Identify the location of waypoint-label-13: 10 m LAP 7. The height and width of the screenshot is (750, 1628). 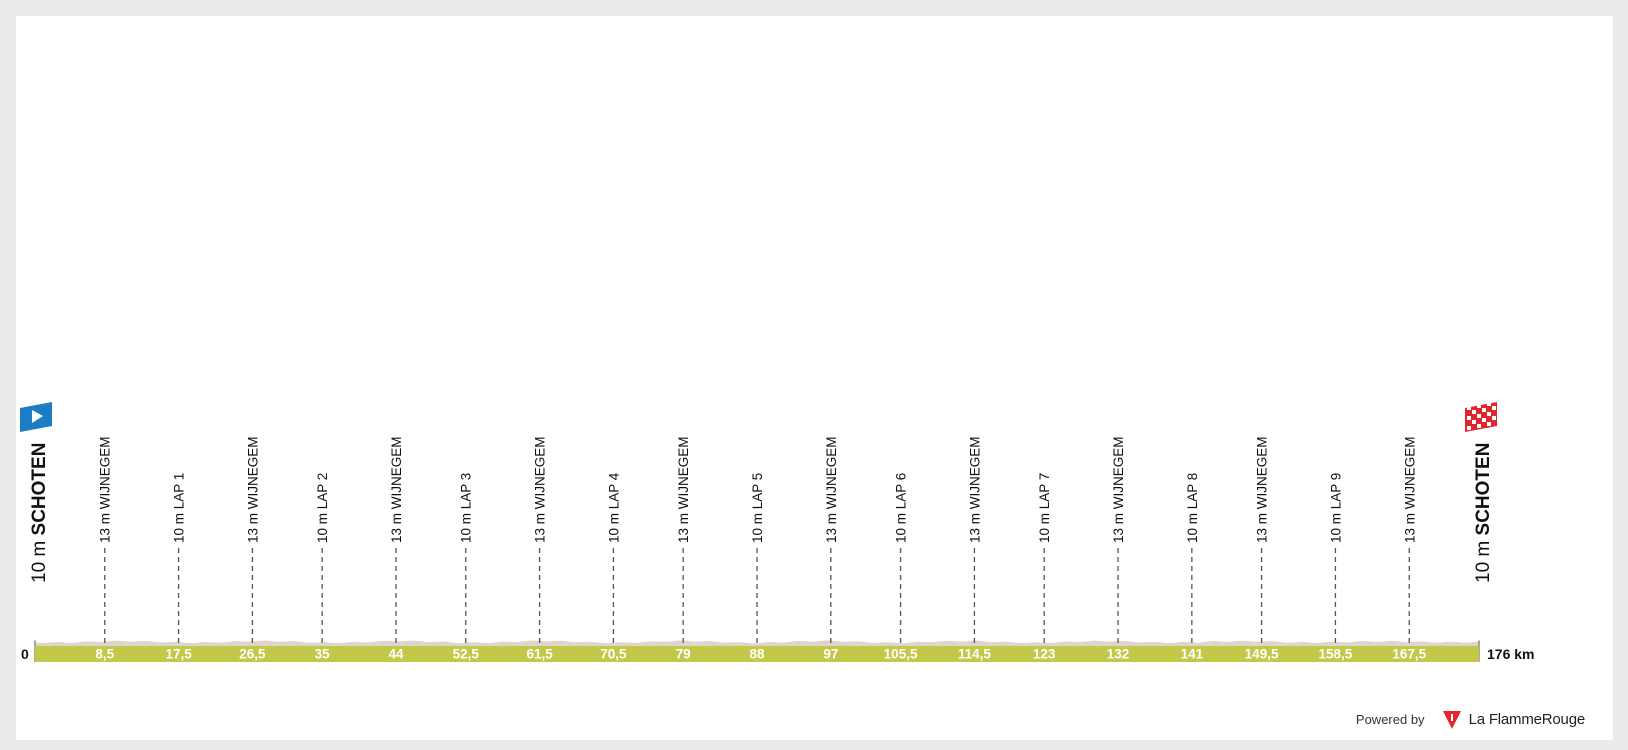
(1044, 508).